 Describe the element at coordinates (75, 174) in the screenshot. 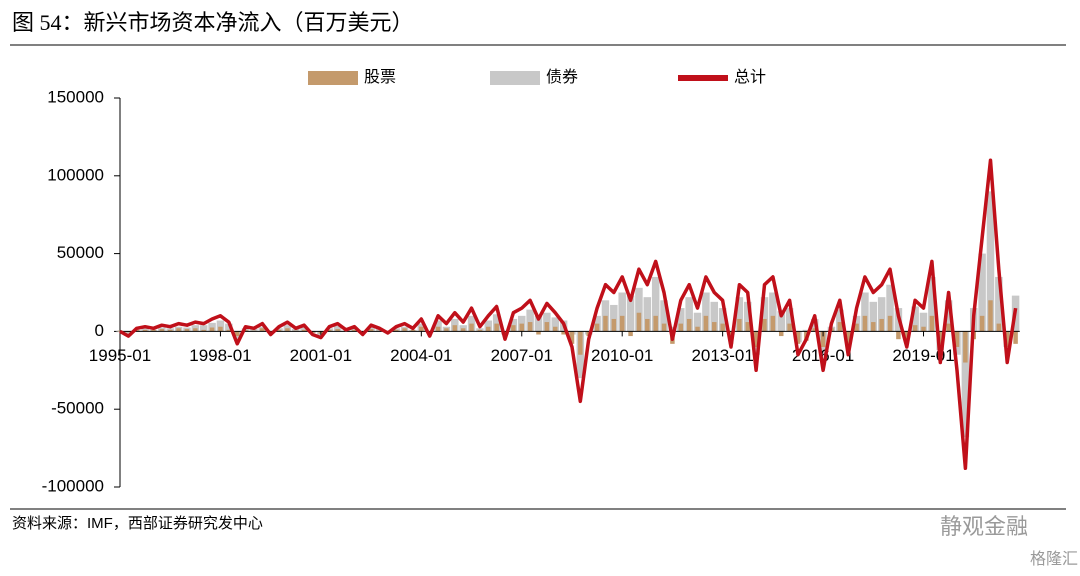

I see `y-tick-label: 100000` at that location.